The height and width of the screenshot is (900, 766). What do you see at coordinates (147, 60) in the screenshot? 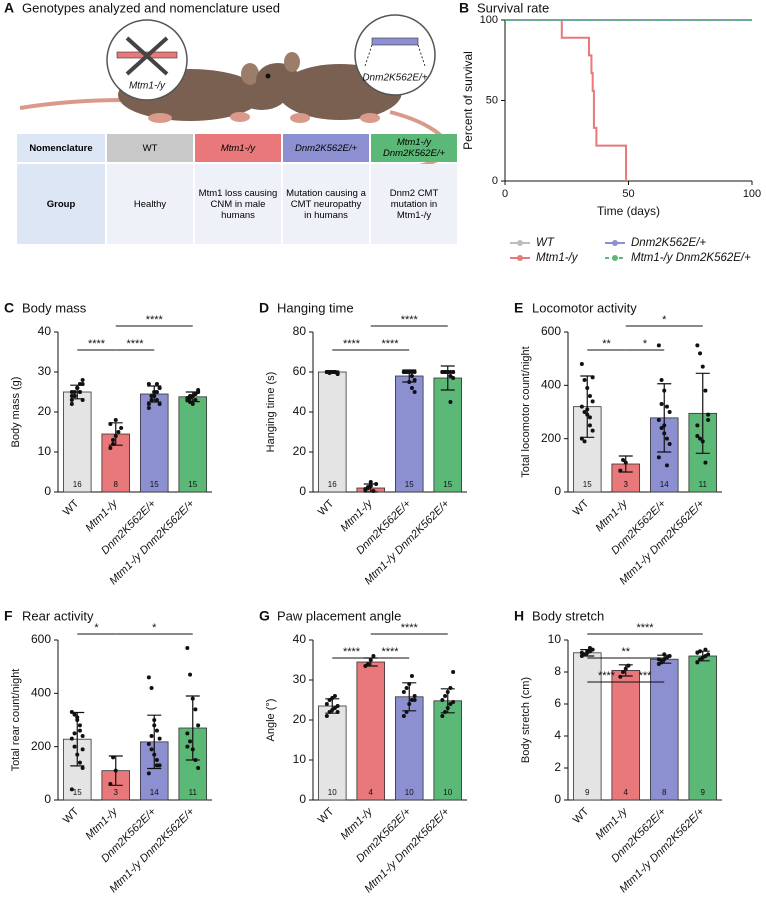
I see `zoom-left: Mtm1-/y` at bounding box center [147, 60].